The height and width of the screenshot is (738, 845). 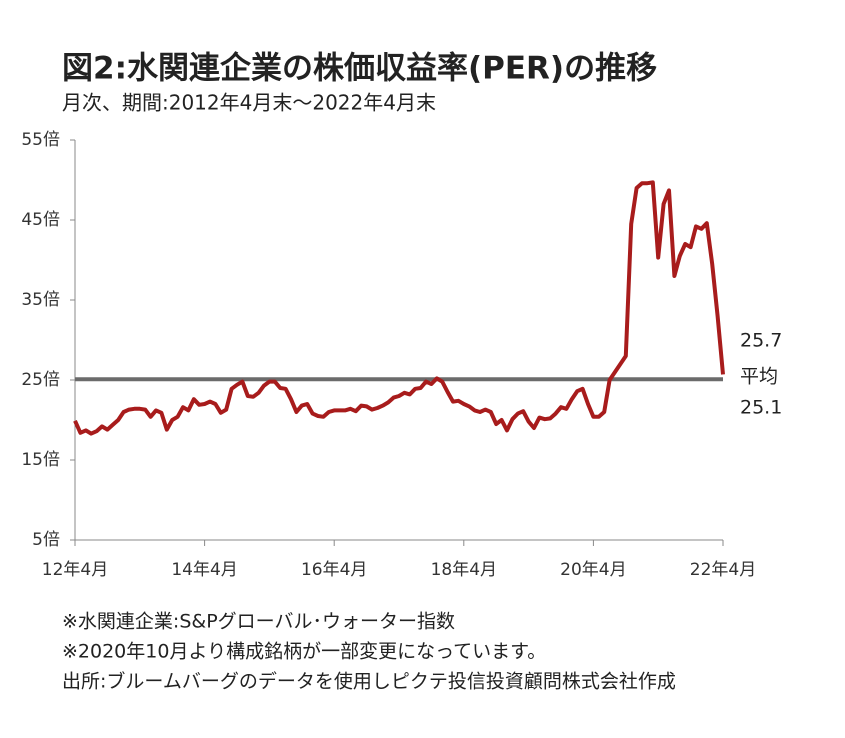 What do you see at coordinates (304, 652) in the screenshot?
I see `note: ※2020年10月より構成銘柄が一部変更になっています。` at bounding box center [304, 652].